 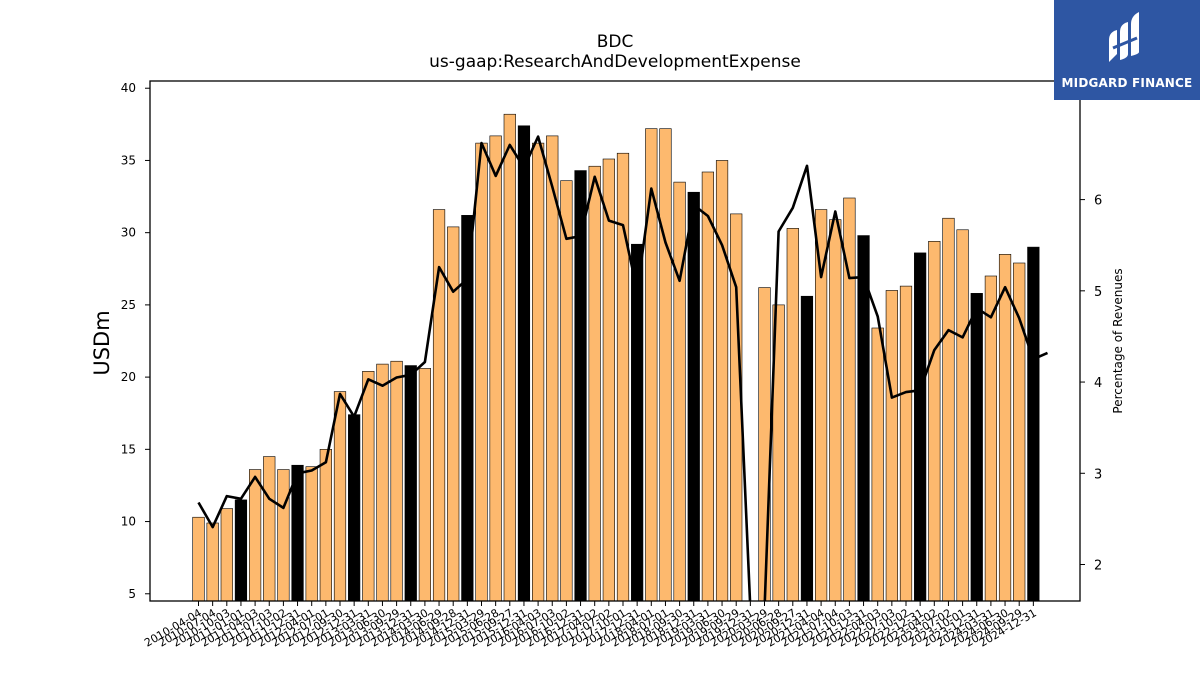 I want to click on logo-text: MIDGARD FINANCE, so click(x=1127, y=83).